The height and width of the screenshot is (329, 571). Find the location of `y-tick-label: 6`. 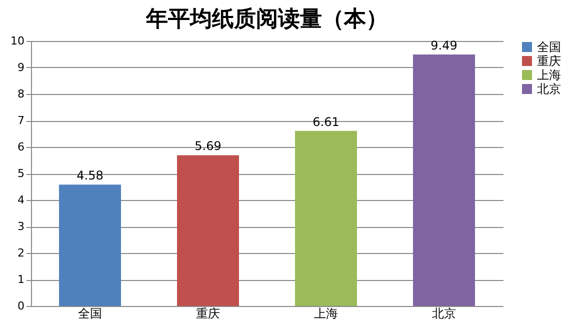

y-tick-label: 6 is located at coordinates (21, 147).